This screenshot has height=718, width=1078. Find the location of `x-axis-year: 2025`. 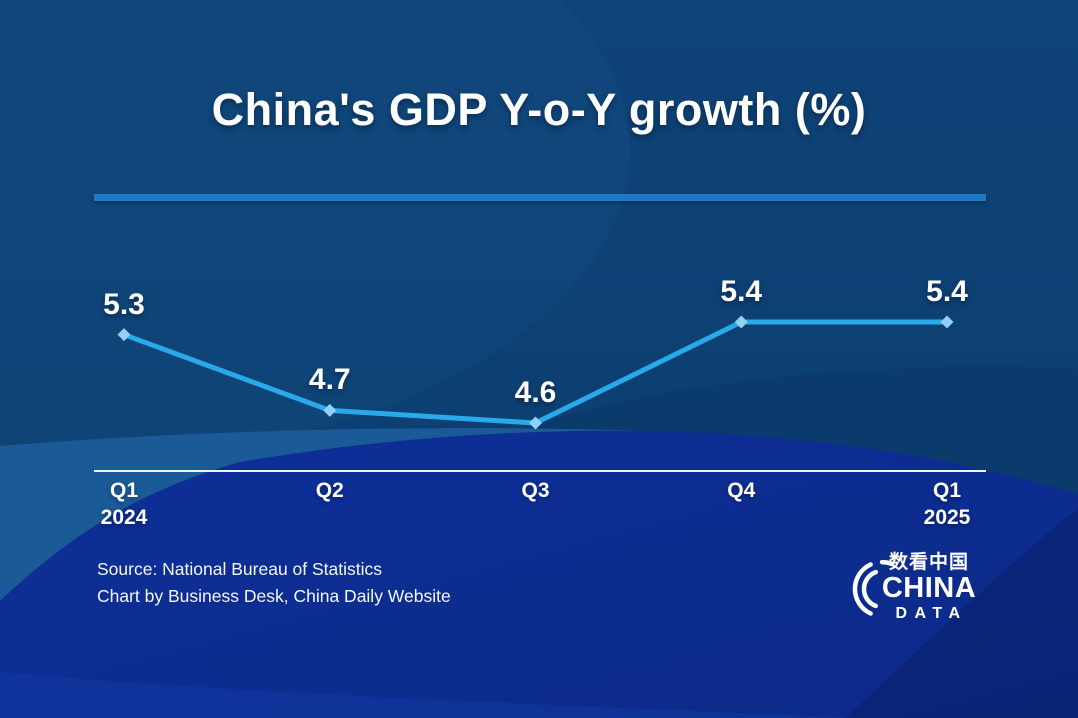

x-axis-year: 2025 is located at coordinates (947, 517).